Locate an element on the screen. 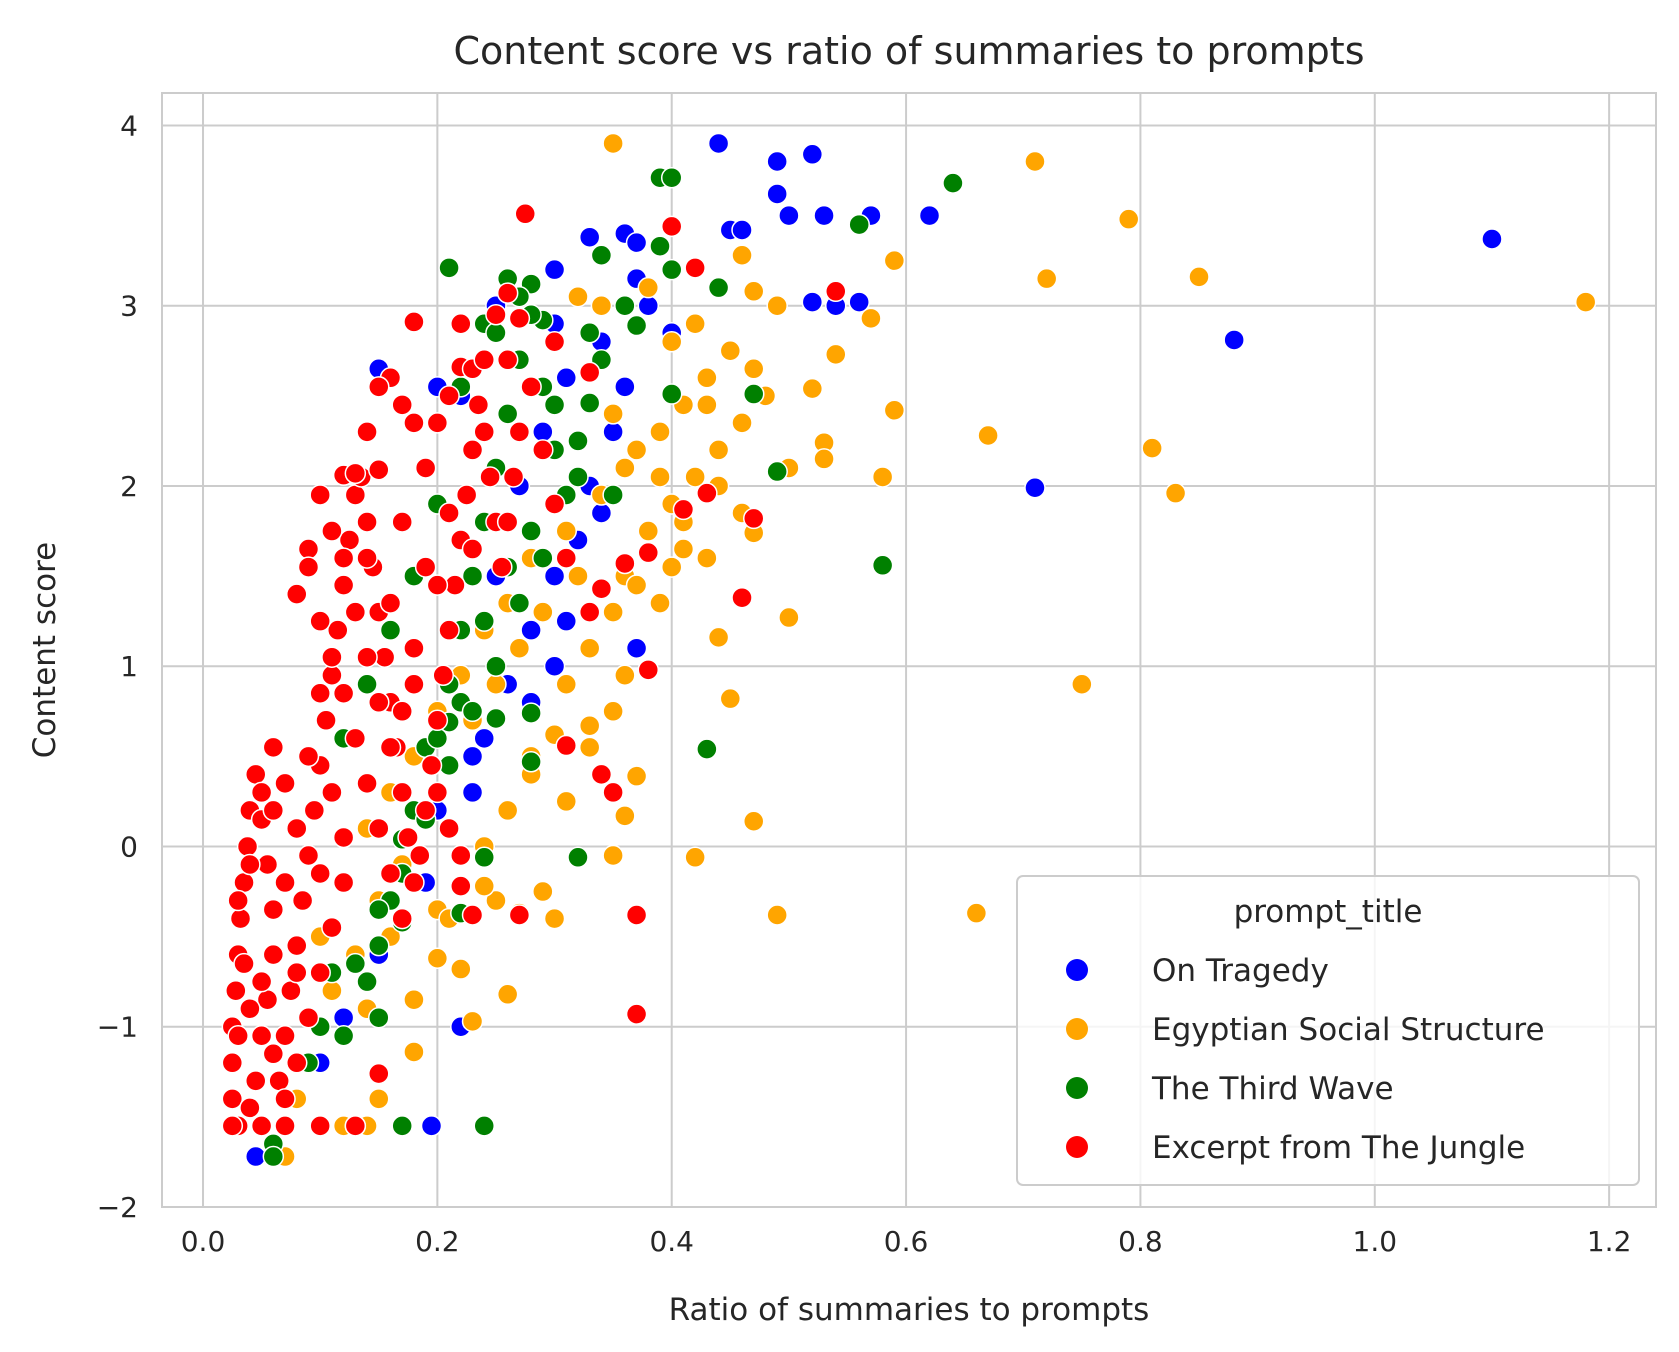 The height and width of the screenshot is (1352, 1679). x-tick-label: 1.2 is located at coordinates (1609, 1241).